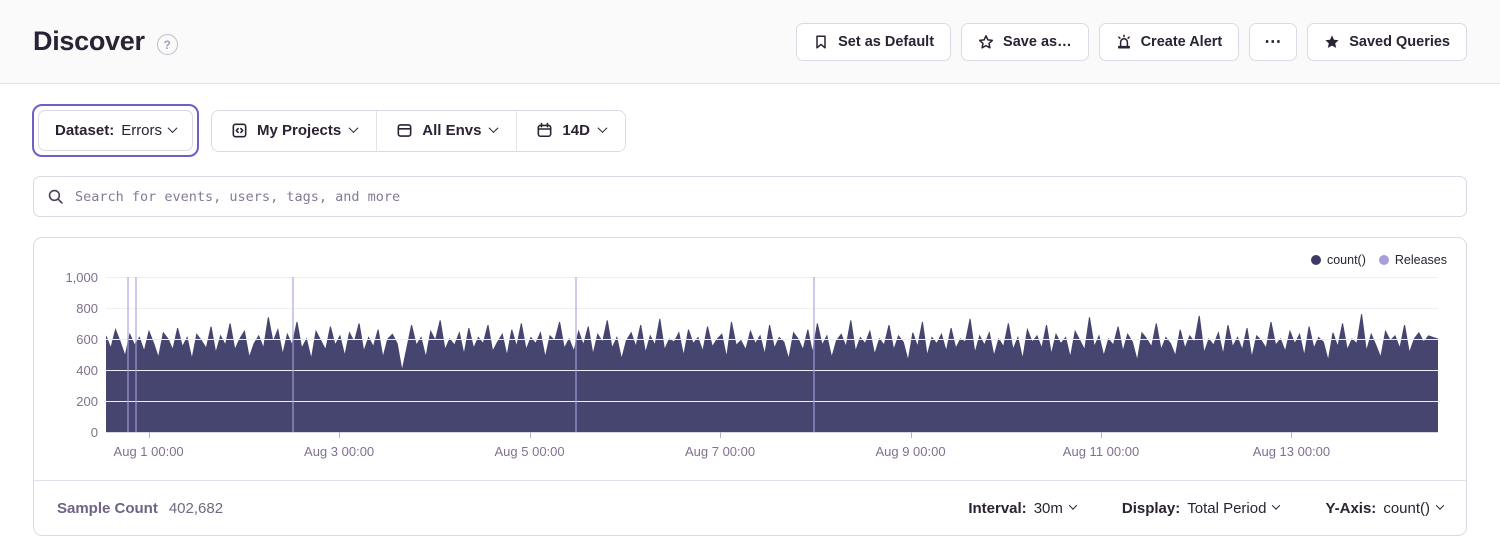 The width and height of the screenshot is (1500, 555). Describe the element at coordinates (570, 130) in the screenshot. I see `daterange-dropdown: 14D` at that location.